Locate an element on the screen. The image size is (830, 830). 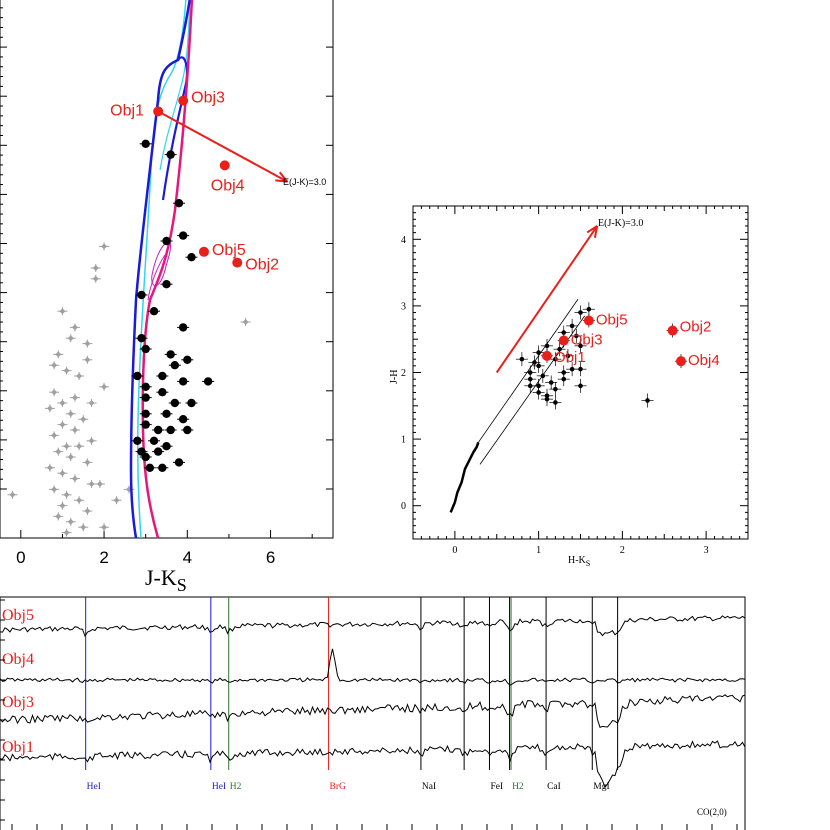
cmd-isochrones is located at coordinates (161, 269).